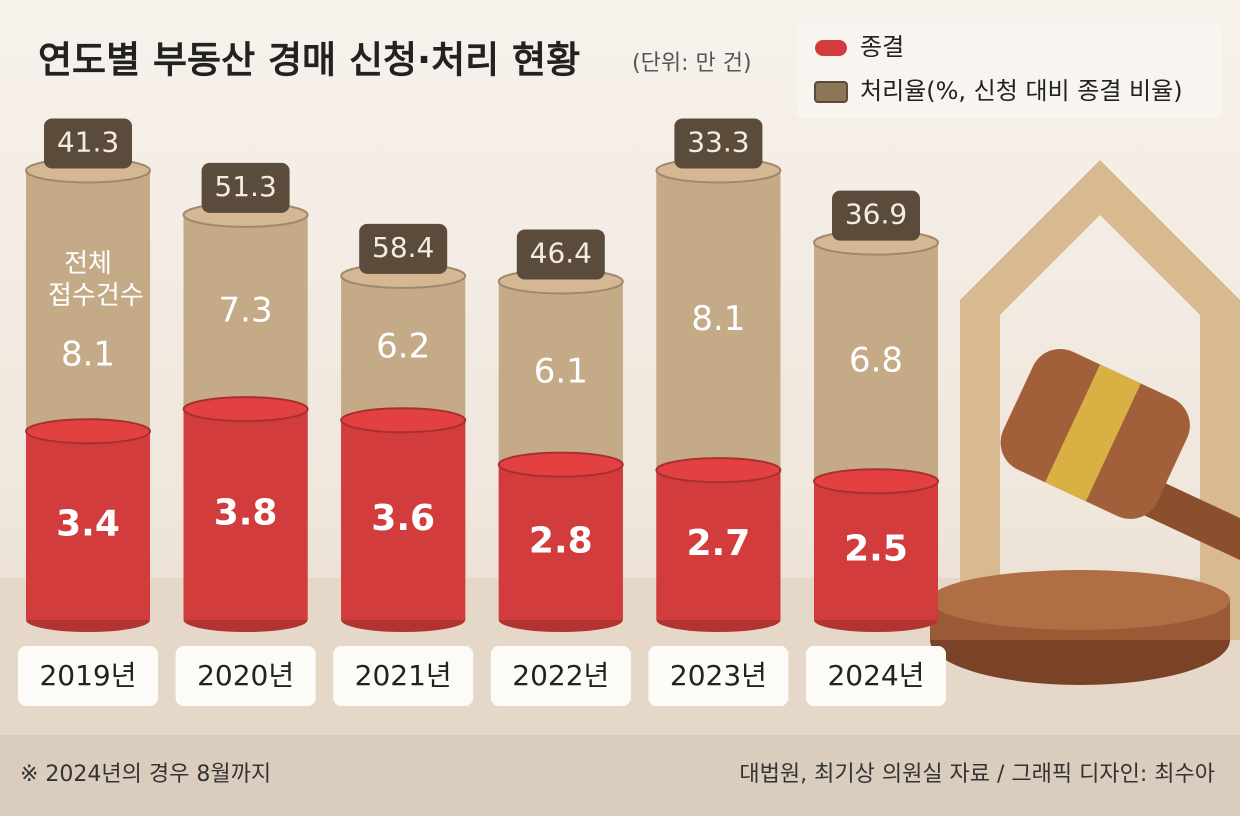 This screenshot has height=816, width=1240. I want to click on footnote: ※ 2024년의 경우 8월까지, so click(145, 774).